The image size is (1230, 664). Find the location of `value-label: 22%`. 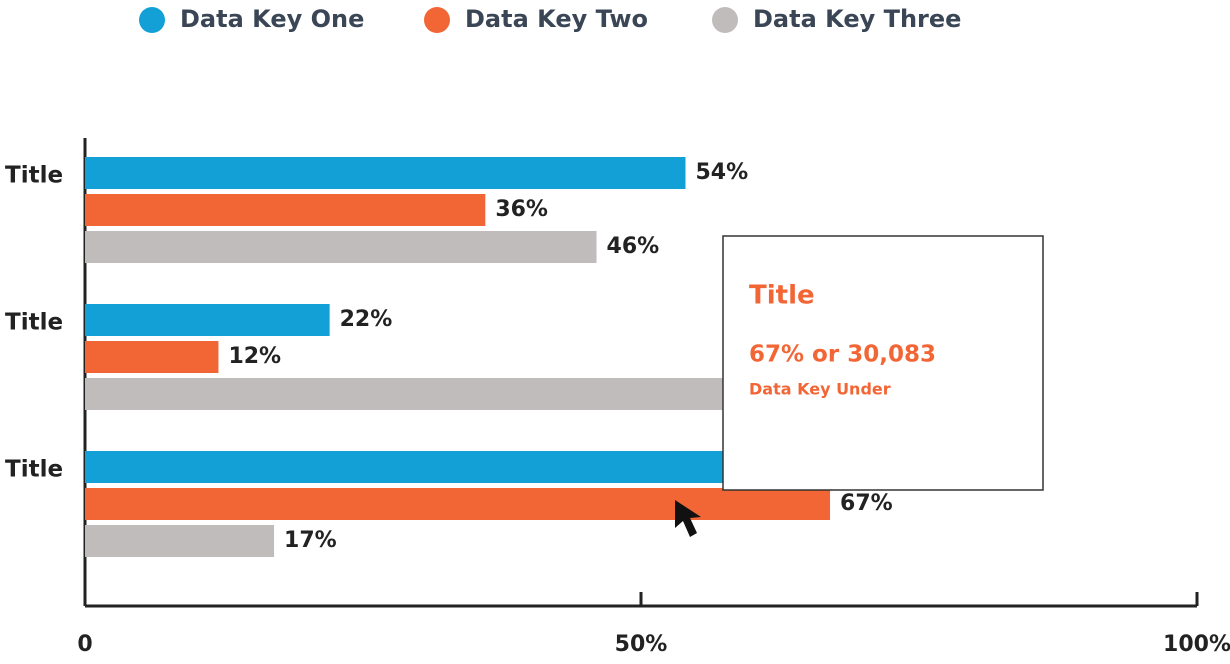

value-label: 22% is located at coordinates (366, 319).